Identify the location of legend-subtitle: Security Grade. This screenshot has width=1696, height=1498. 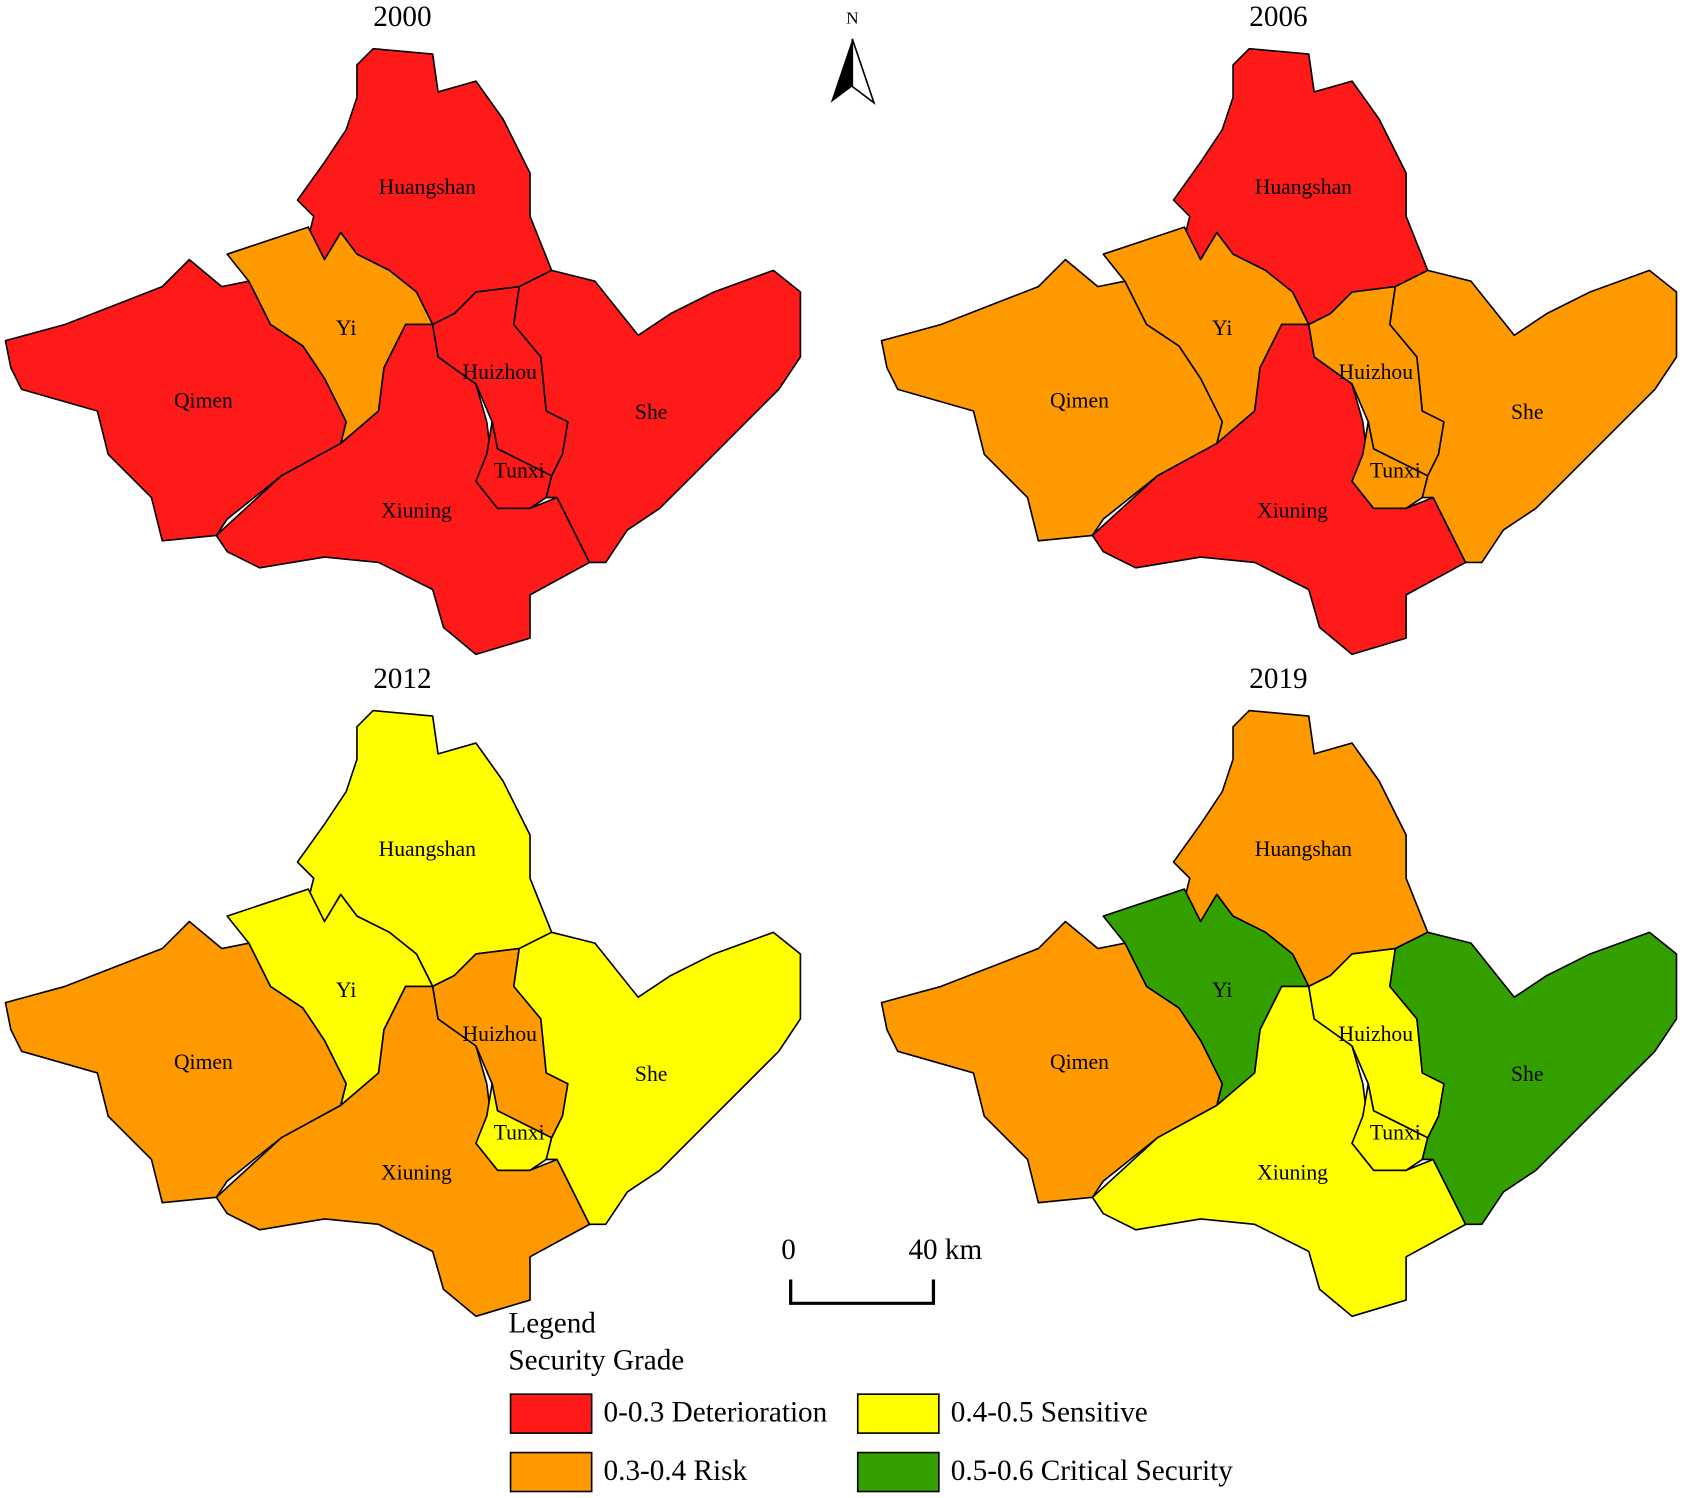
(596, 1361).